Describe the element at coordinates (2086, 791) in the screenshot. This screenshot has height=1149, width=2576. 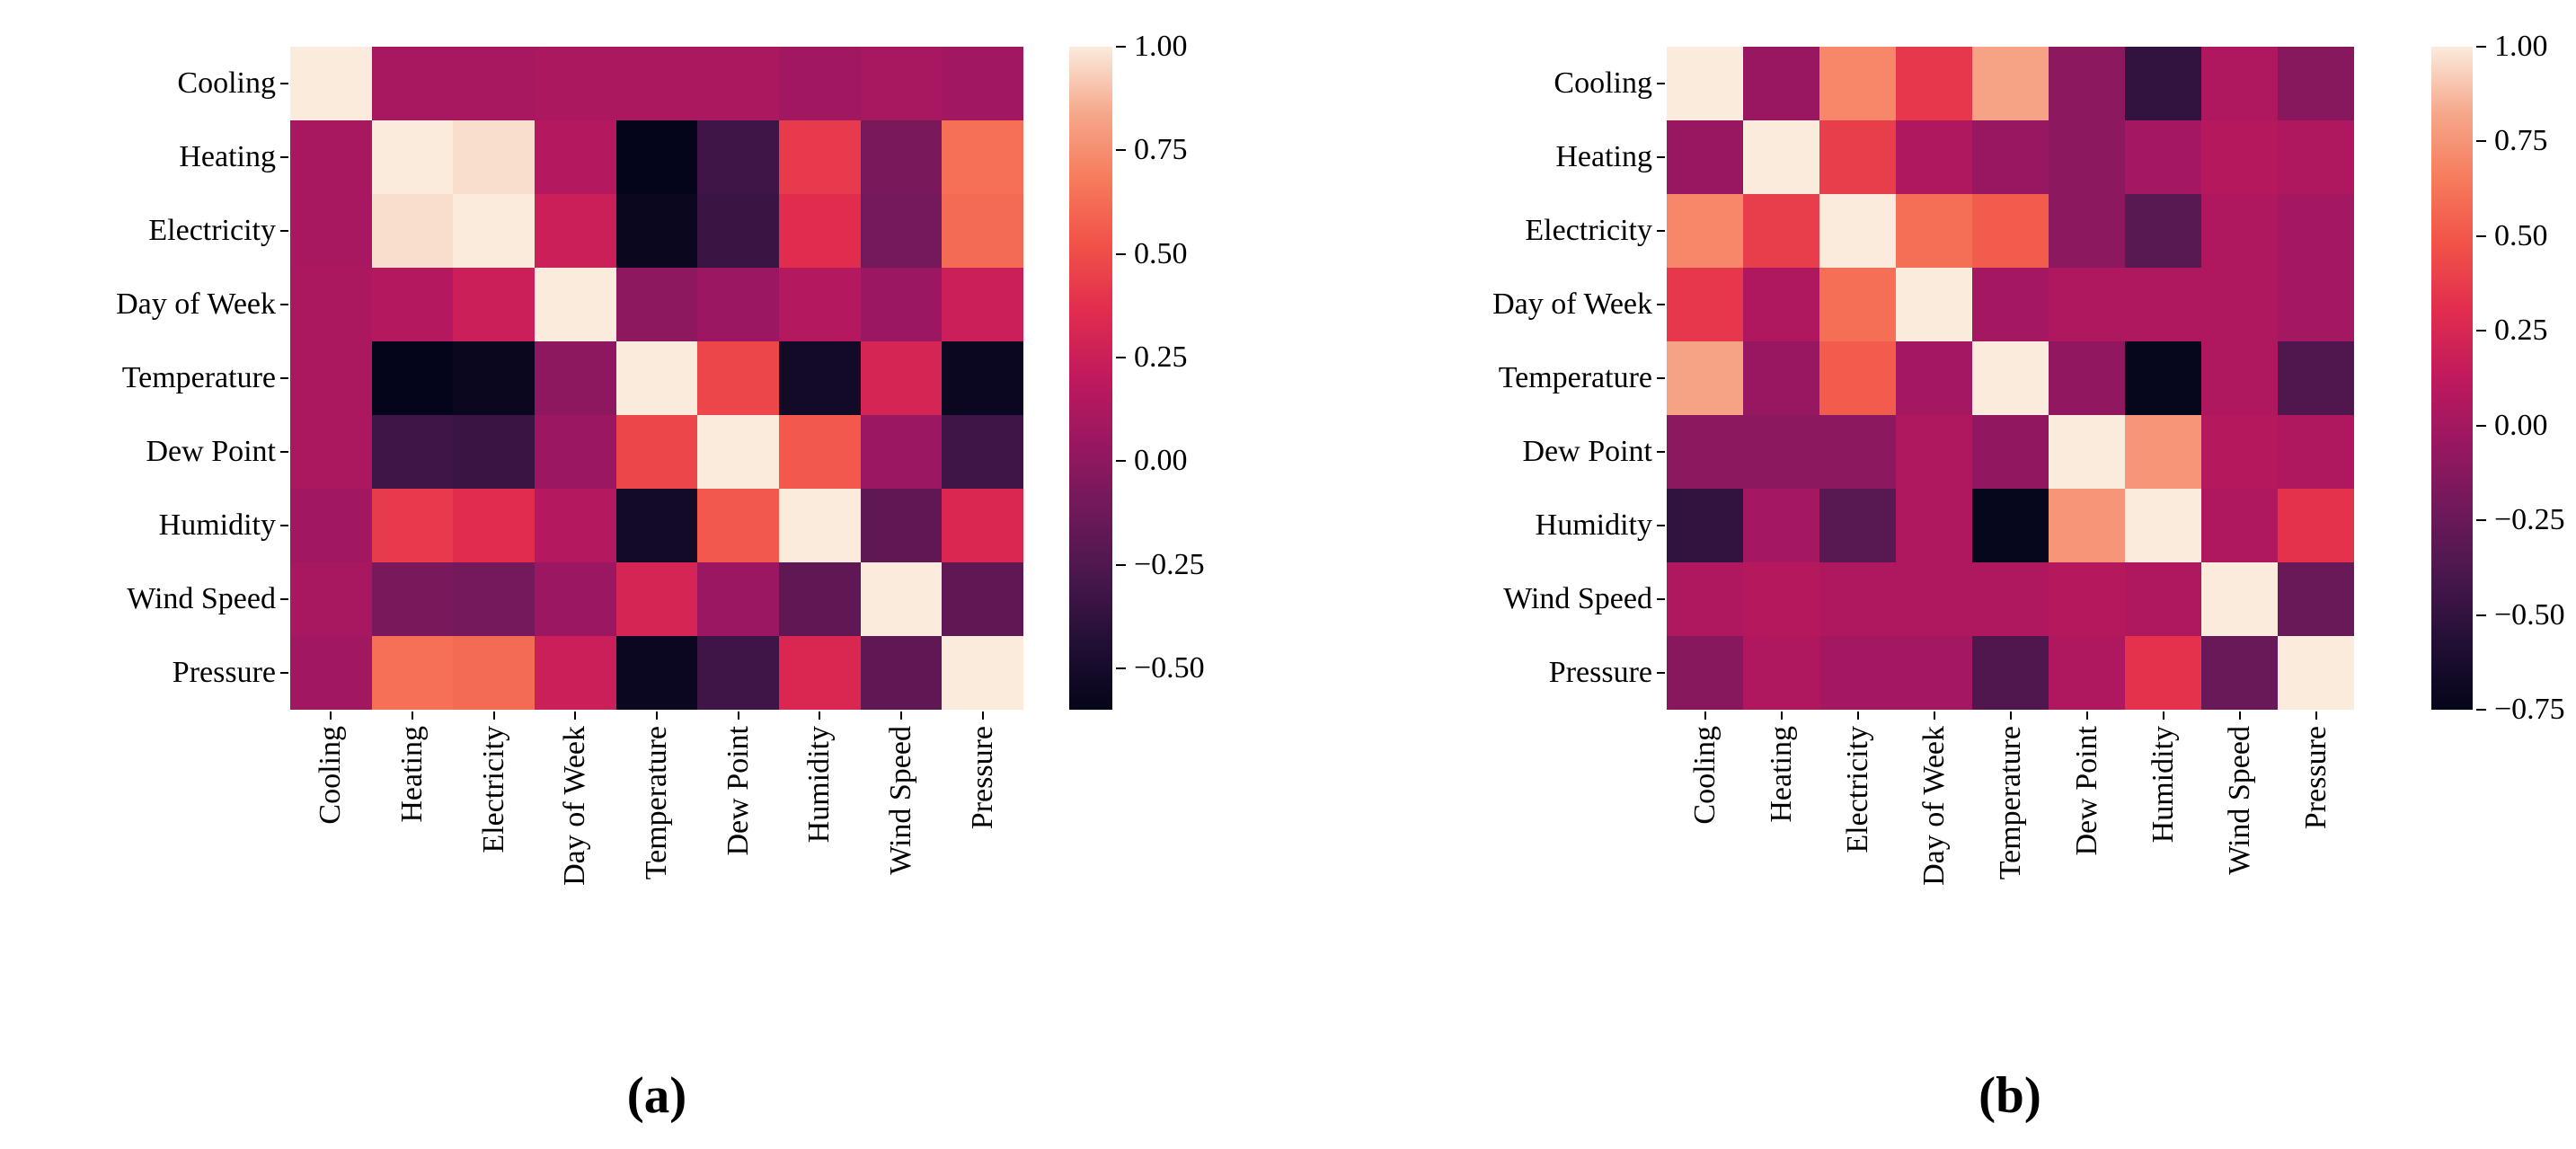
I see `x-tick-label-text: Dew Point` at that location.